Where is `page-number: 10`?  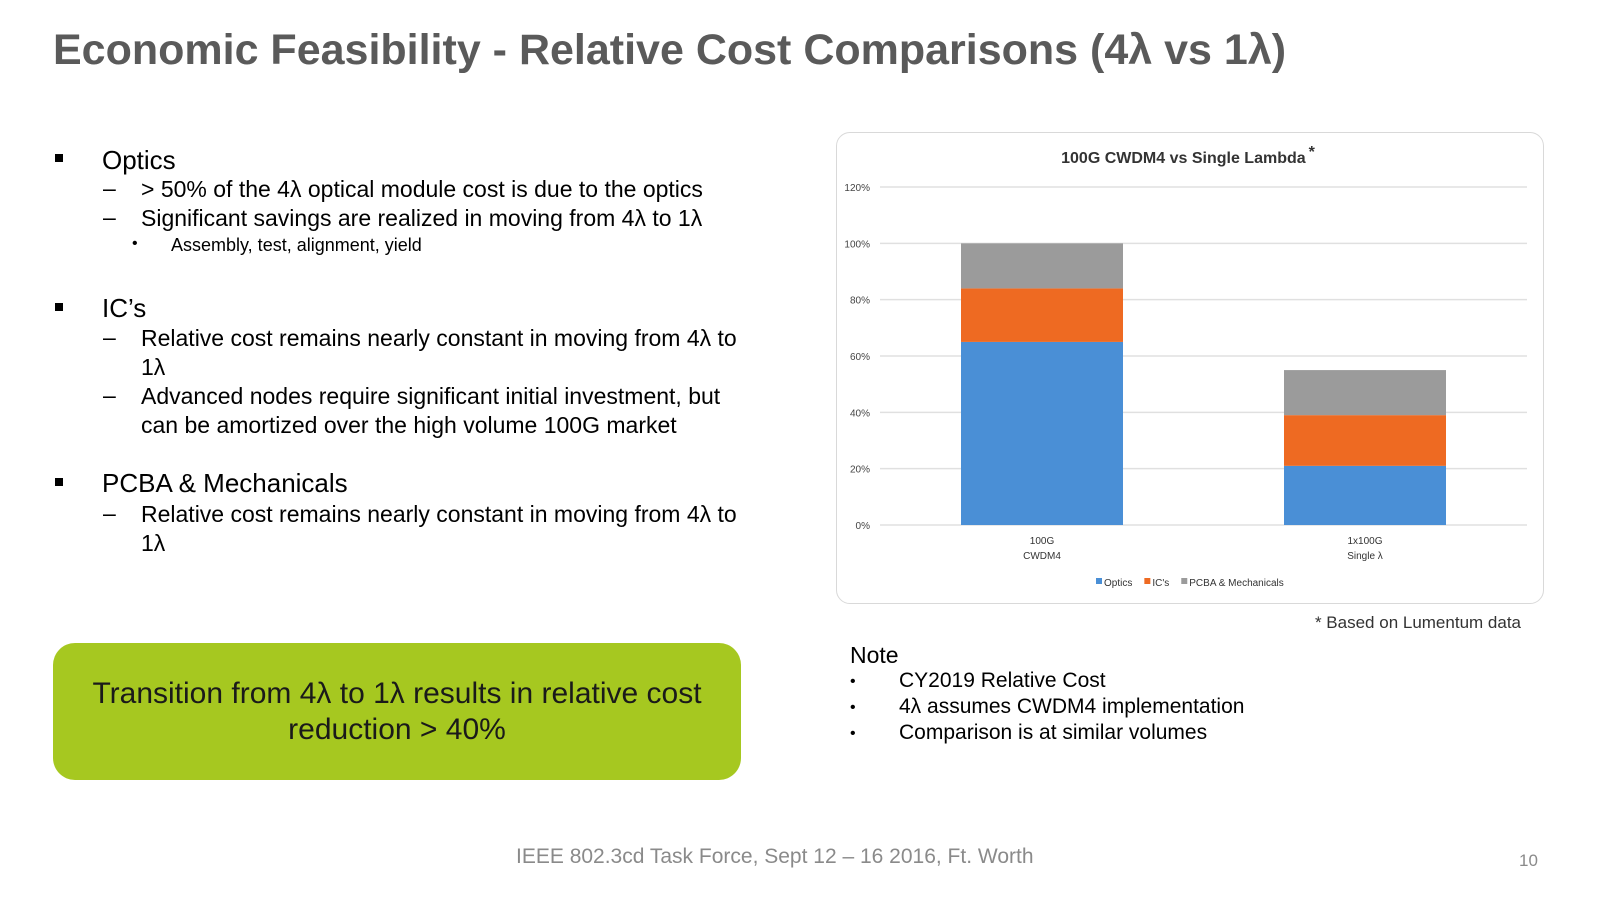 page-number: 10 is located at coordinates (1528, 860).